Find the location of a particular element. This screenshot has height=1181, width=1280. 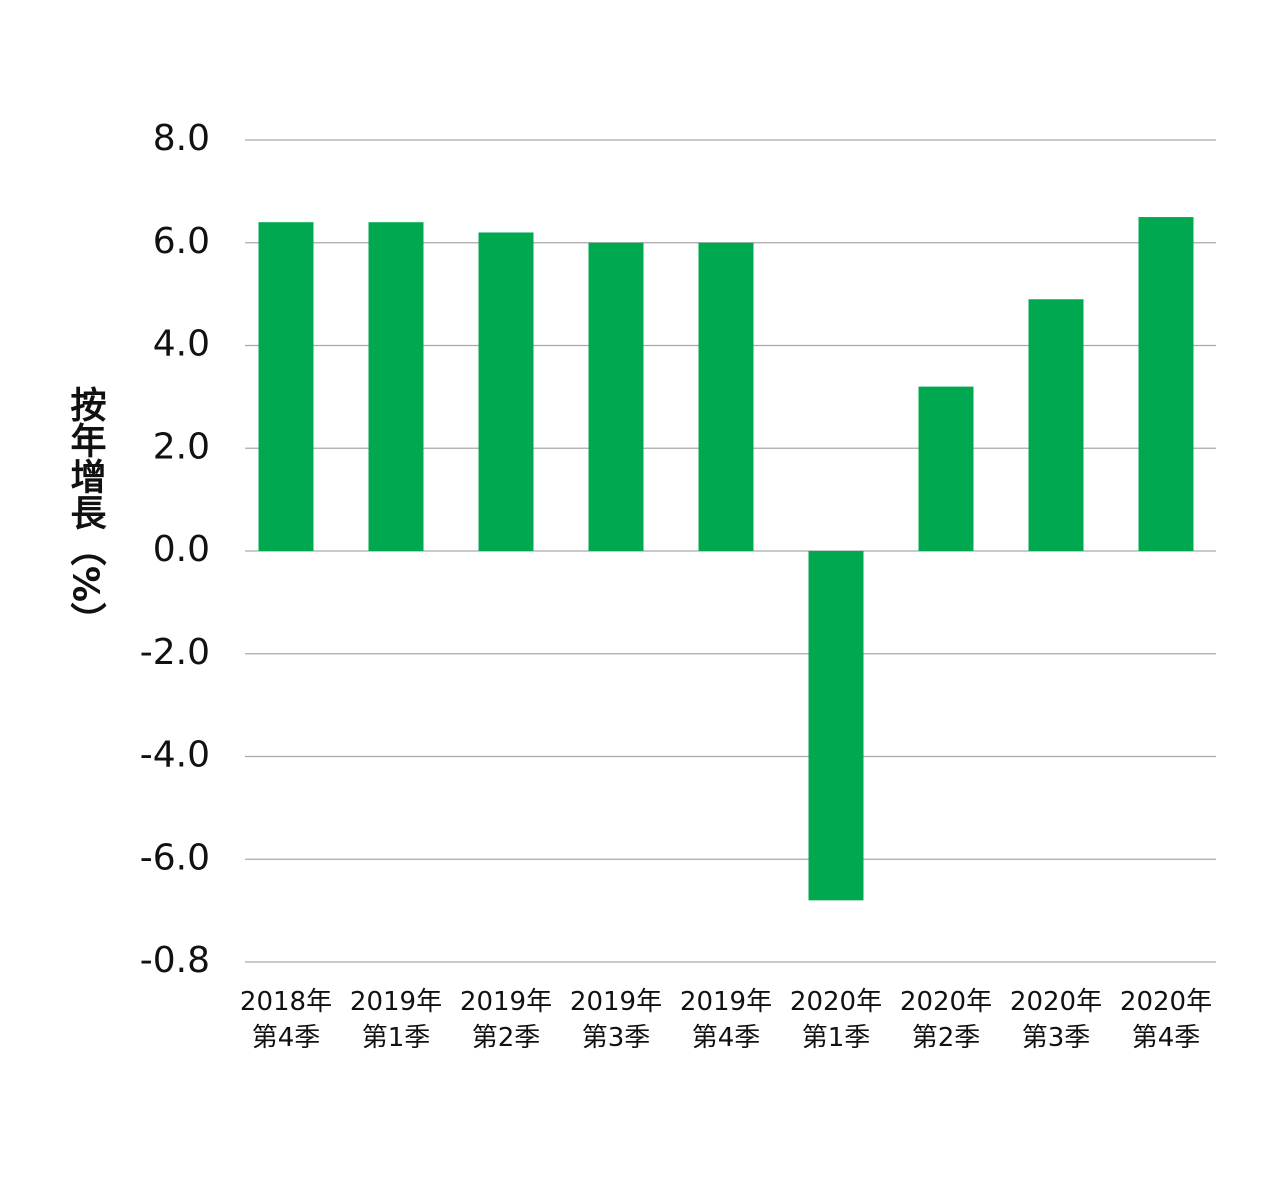

x-tick-label: 2019年第3季 is located at coordinates (616, 1020).